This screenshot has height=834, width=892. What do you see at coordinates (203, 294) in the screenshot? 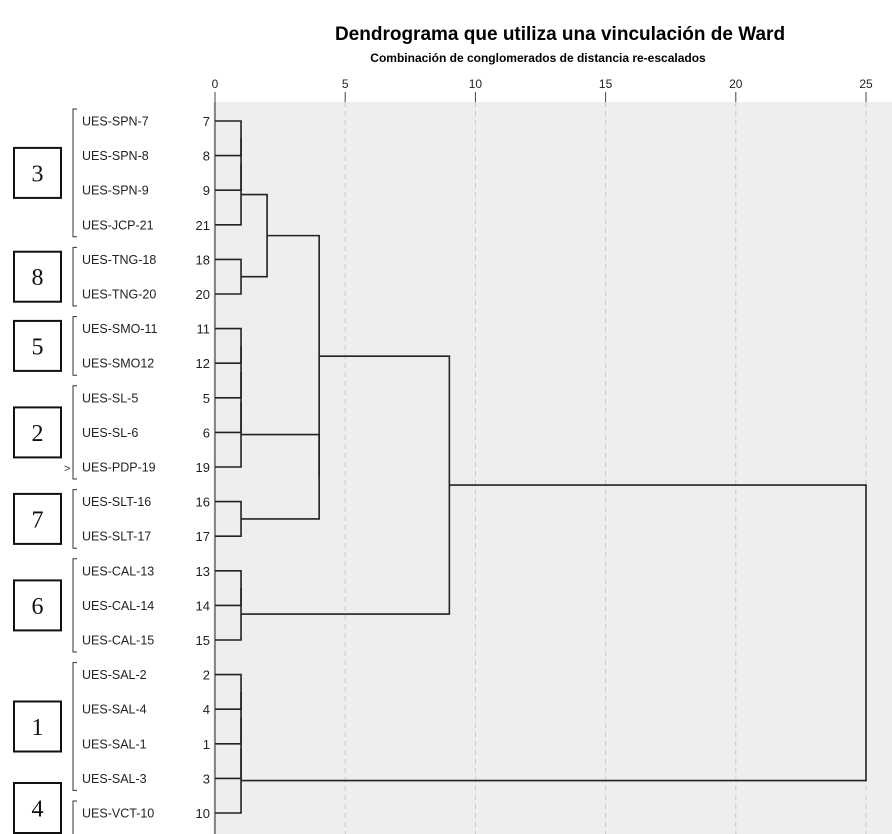
I see `leaf-number: 20` at bounding box center [203, 294].